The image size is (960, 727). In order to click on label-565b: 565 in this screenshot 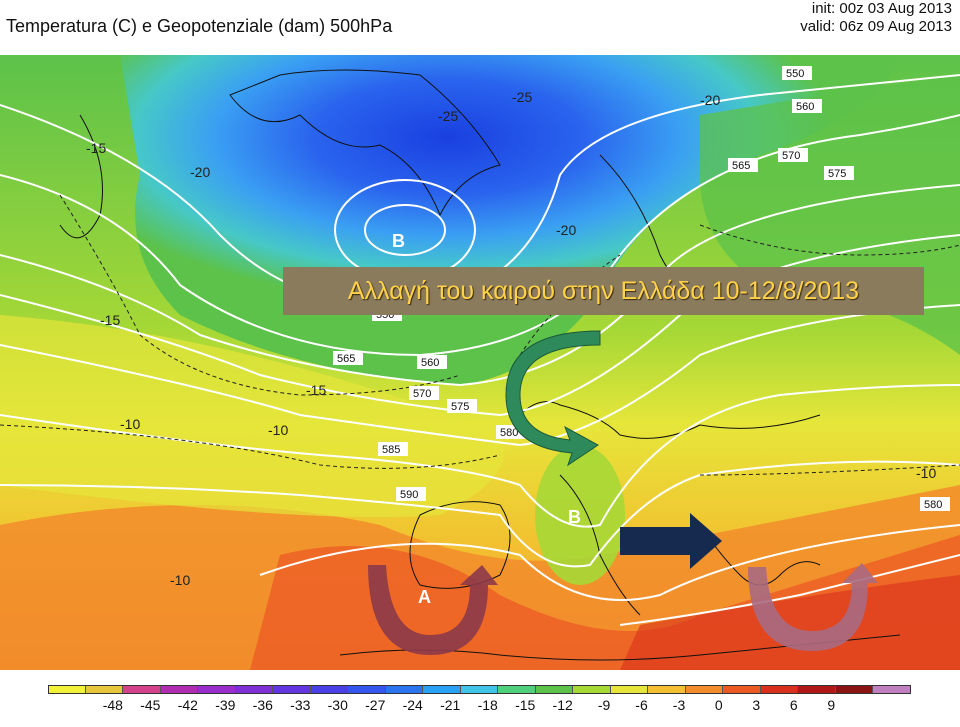, I will do `click(346, 359)`.